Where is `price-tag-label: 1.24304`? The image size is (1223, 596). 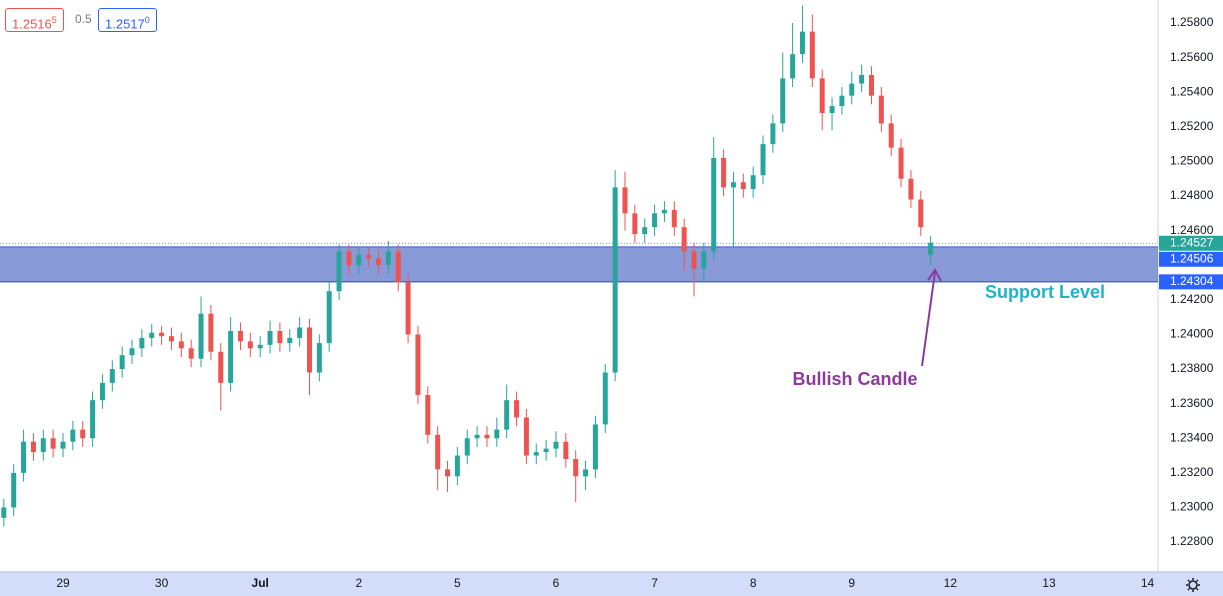 price-tag-label: 1.24304 is located at coordinates (1192, 281).